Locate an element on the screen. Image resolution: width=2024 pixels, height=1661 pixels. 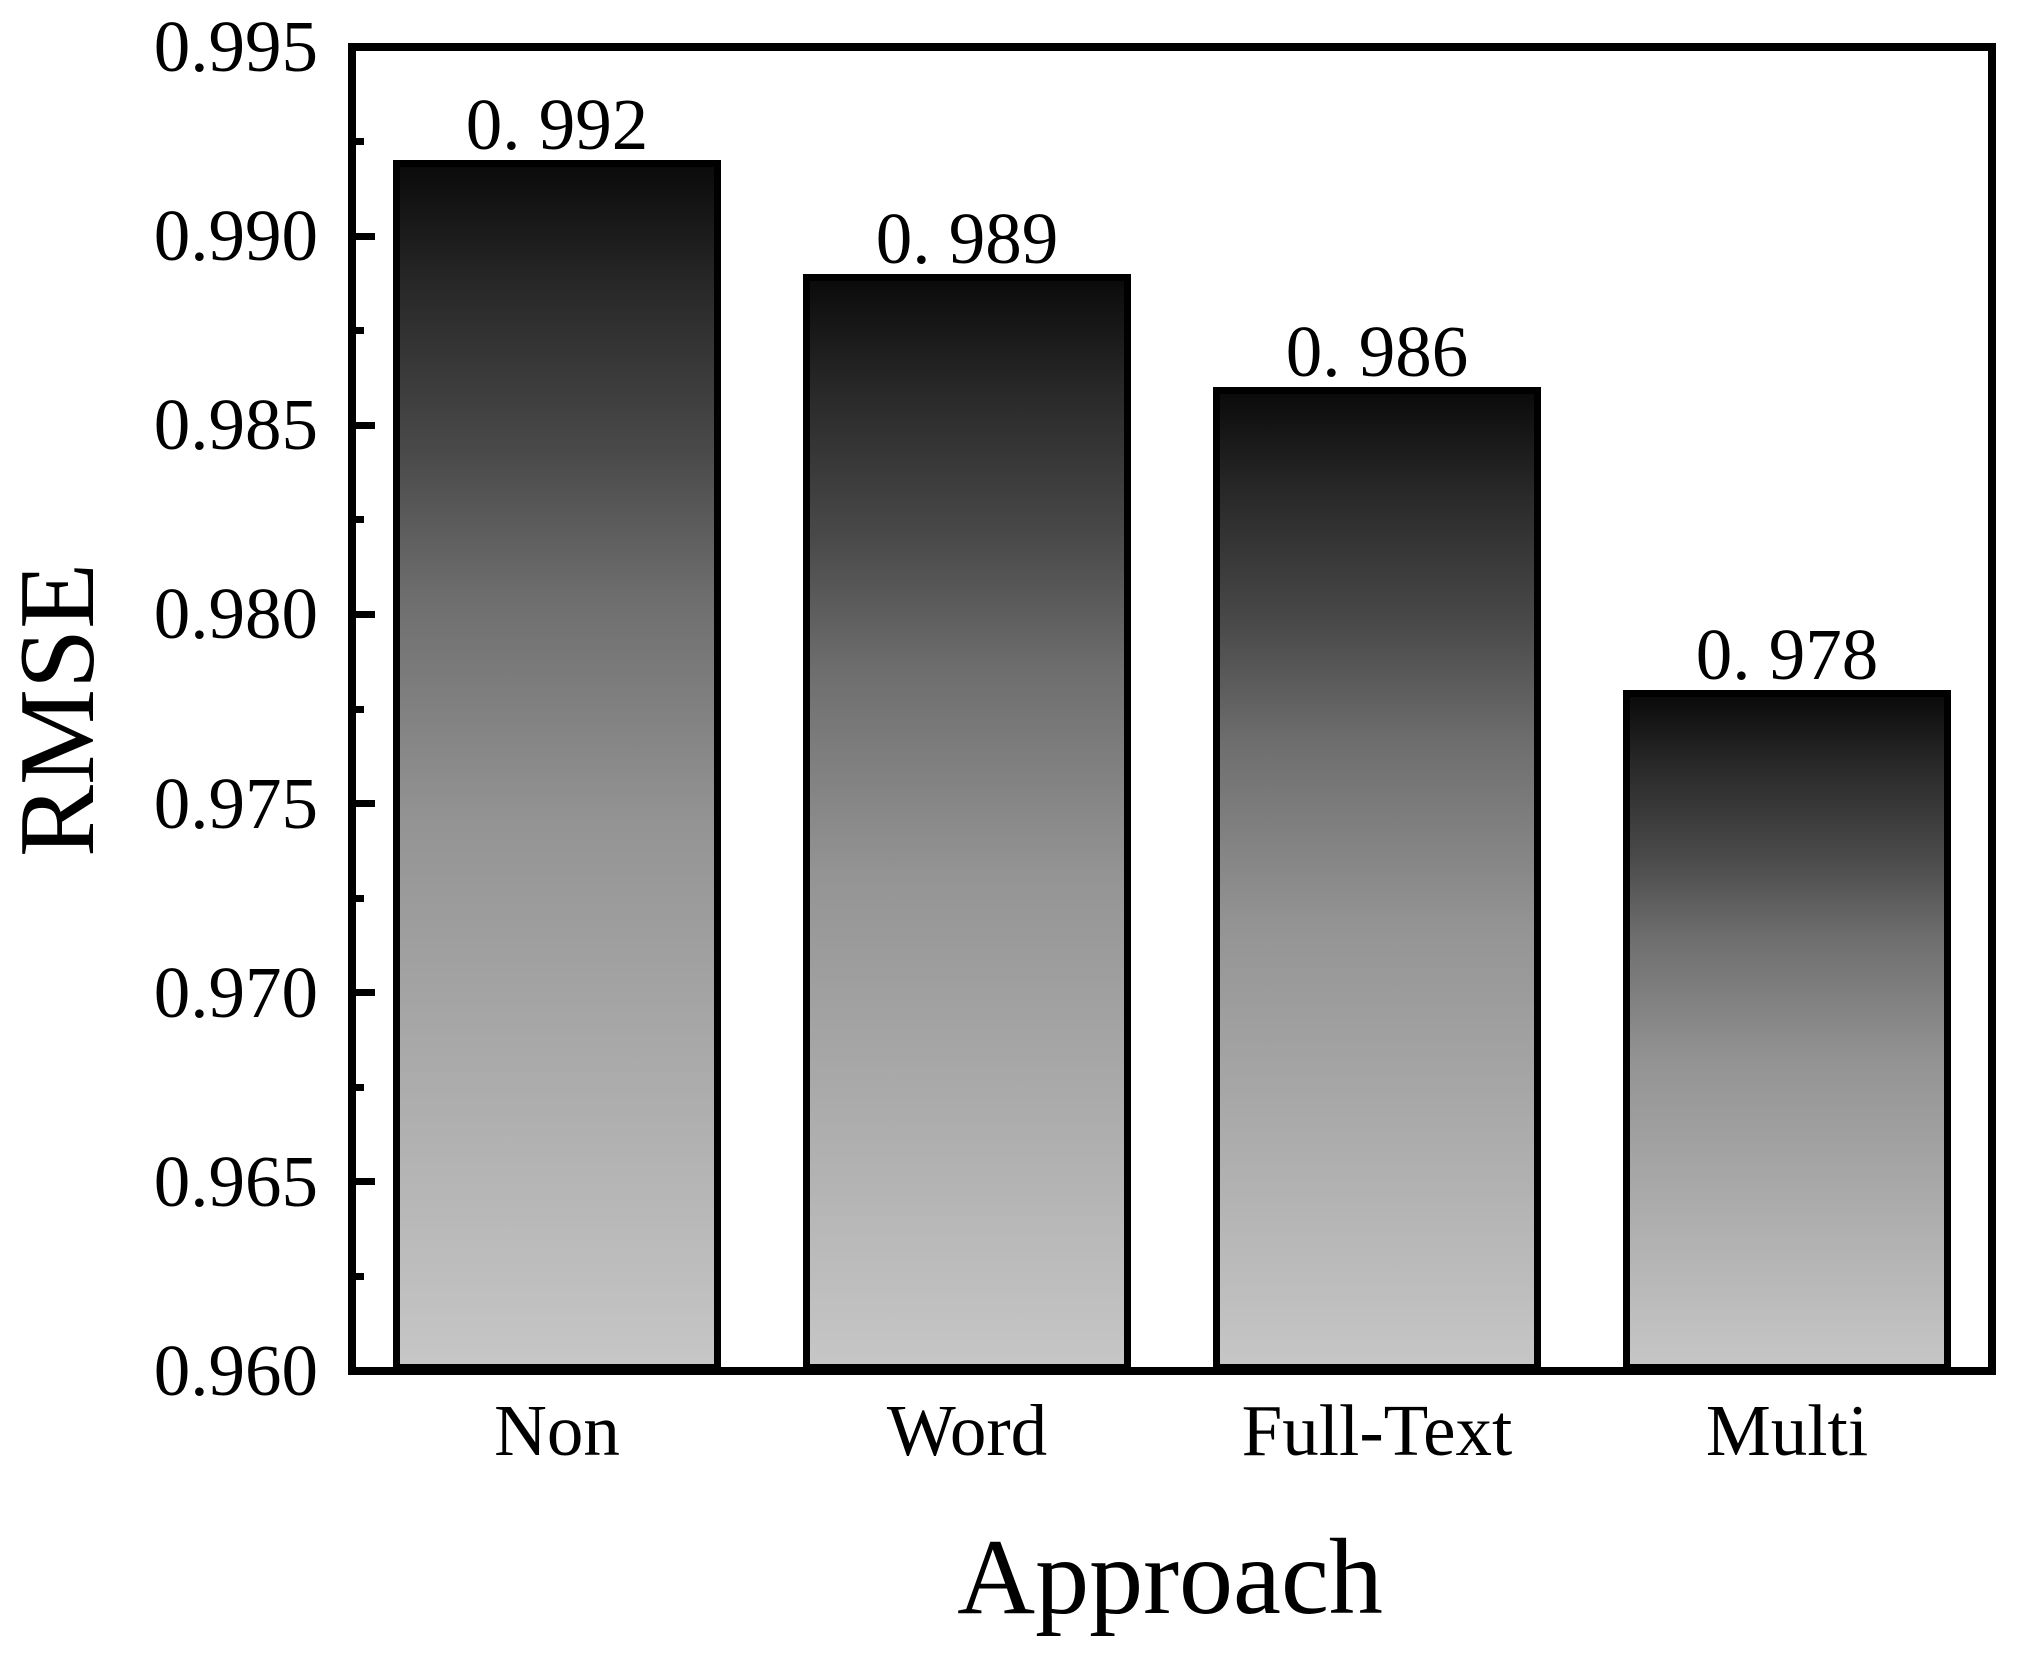
y-tick-label: 0.980 is located at coordinates (235, 614).